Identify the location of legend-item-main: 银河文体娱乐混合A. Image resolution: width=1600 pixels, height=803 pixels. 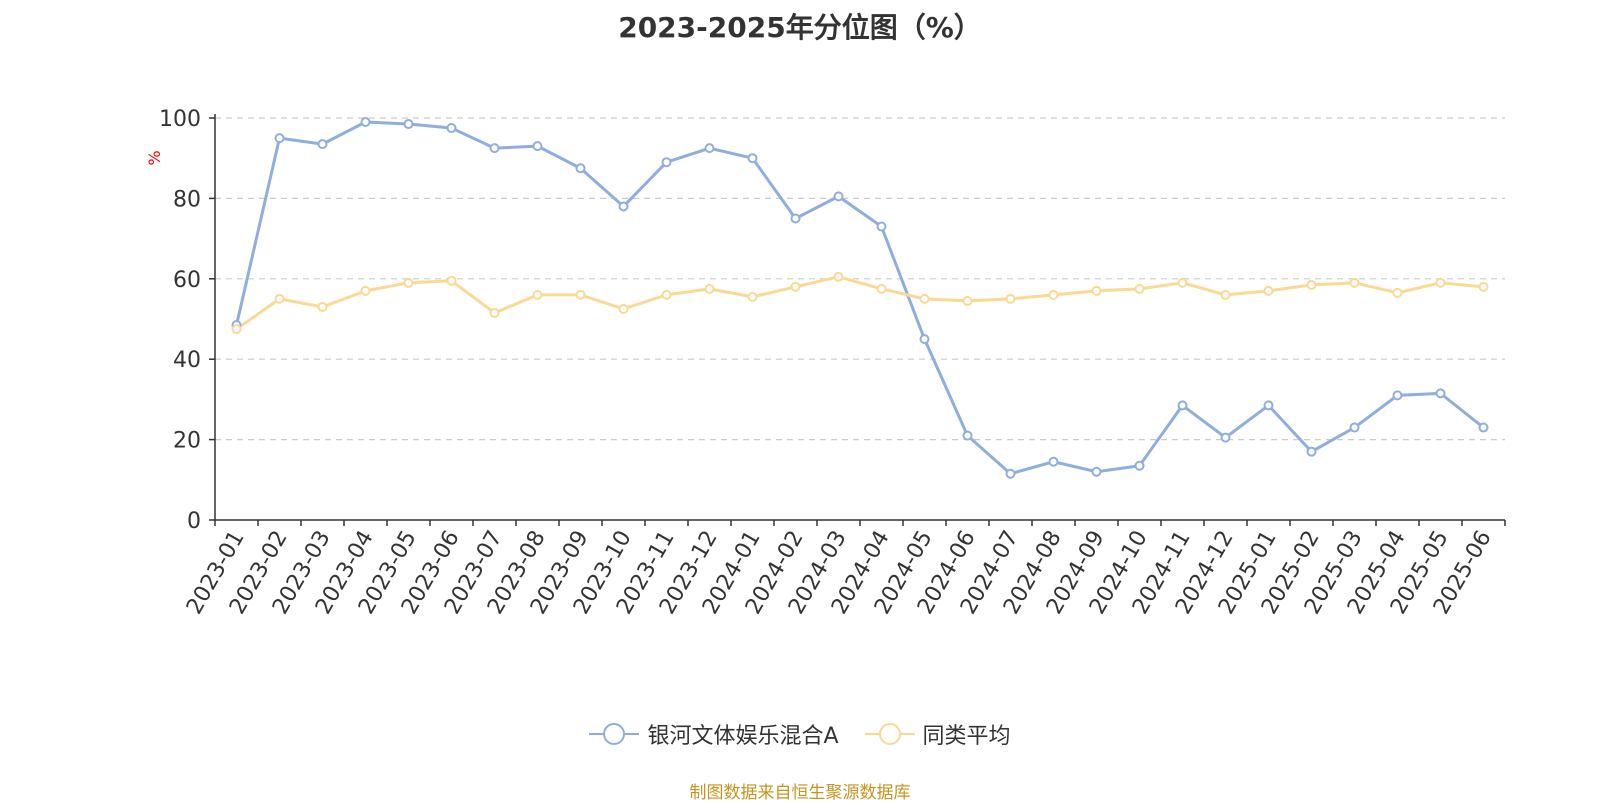
(714, 734).